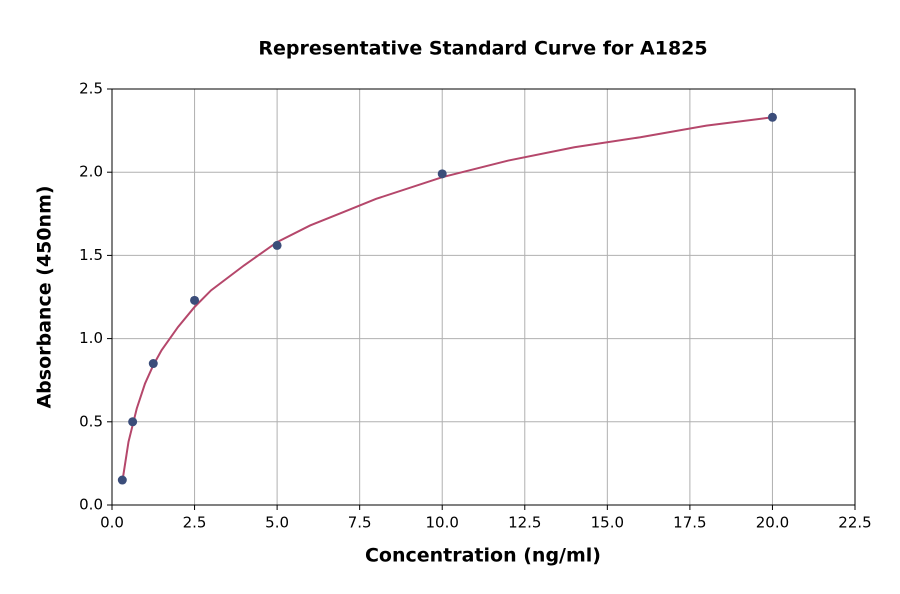  Describe the element at coordinates (91, 505) in the screenshot. I see `y-tick-label: 0.0` at that location.